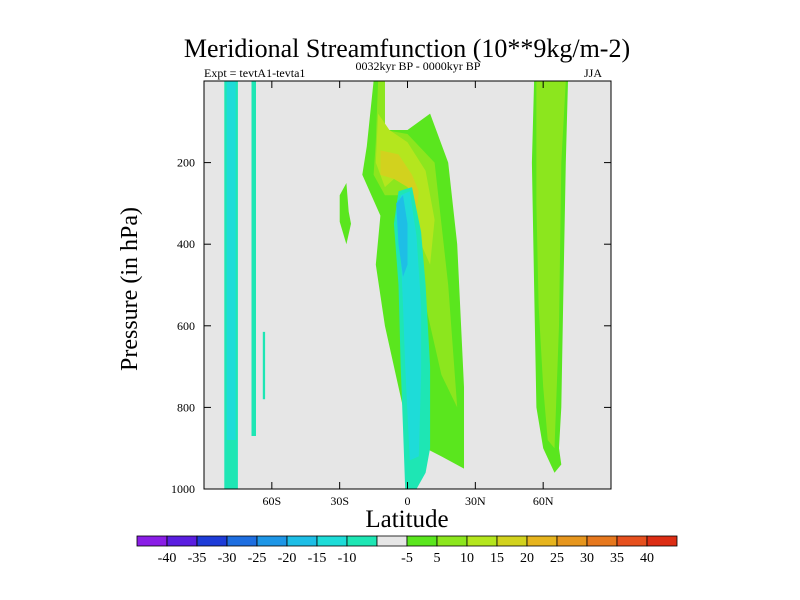  I want to click on y-tick-label: 1000, so click(183, 489).